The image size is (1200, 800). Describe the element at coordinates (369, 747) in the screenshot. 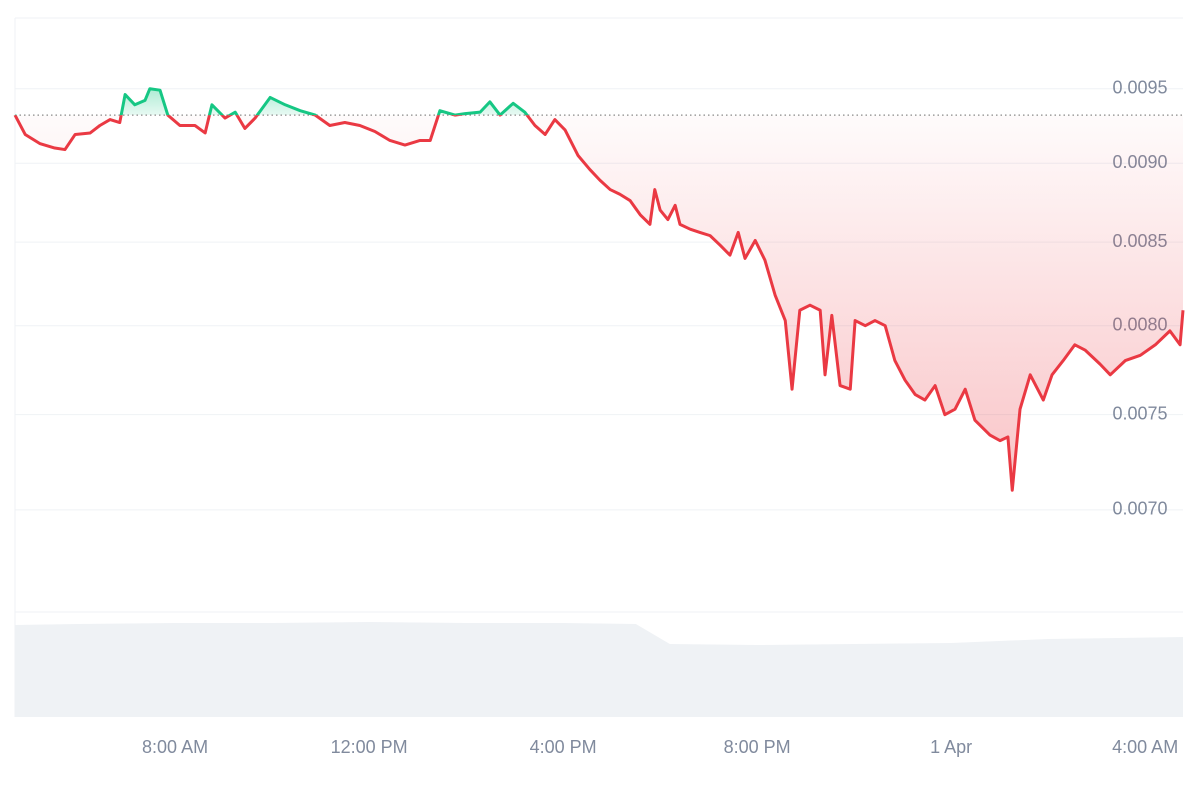

I see `x-tick-label: 12:00 PM` at that location.